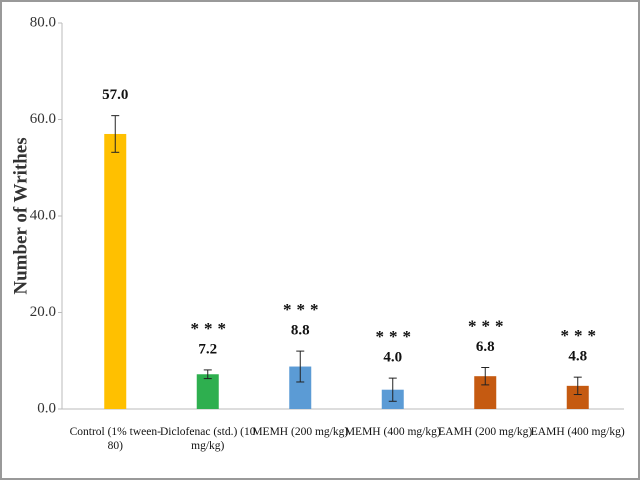 This screenshot has height=480, width=640. What do you see at coordinates (46, 408) in the screenshot?
I see `y-tick-label: 0.0` at bounding box center [46, 408].